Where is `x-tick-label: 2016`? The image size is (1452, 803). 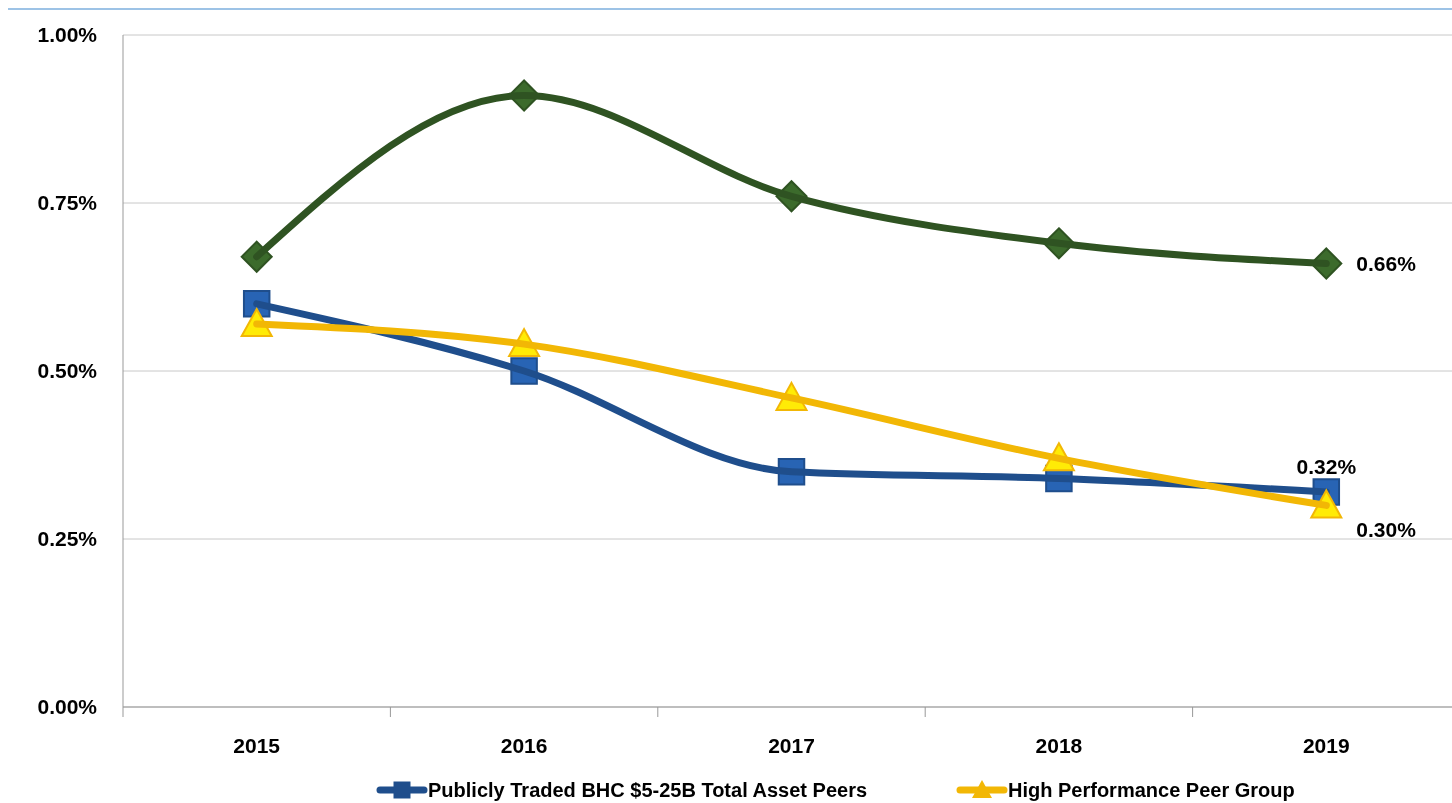 x-tick-label: 2016 is located at coordinates (524, 745).